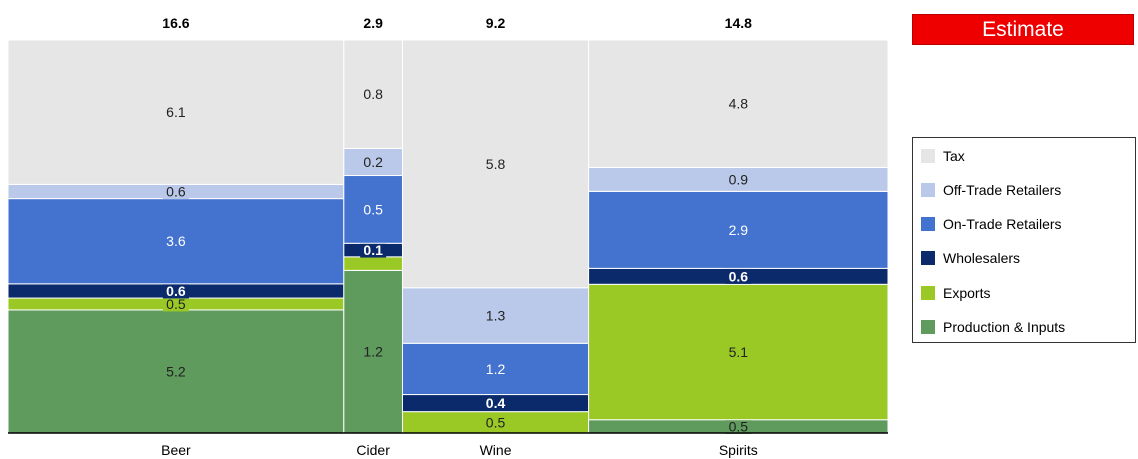 The height and width of the screenshot is (459, 1138). I want to click on data-label-beer-wholesalers: 0.6, so click(176, 291).